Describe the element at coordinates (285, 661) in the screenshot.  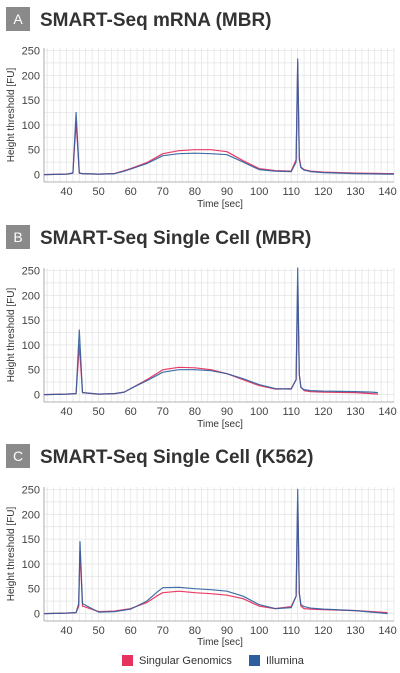
I see `legend-label-illumina: Illumina` at that location.